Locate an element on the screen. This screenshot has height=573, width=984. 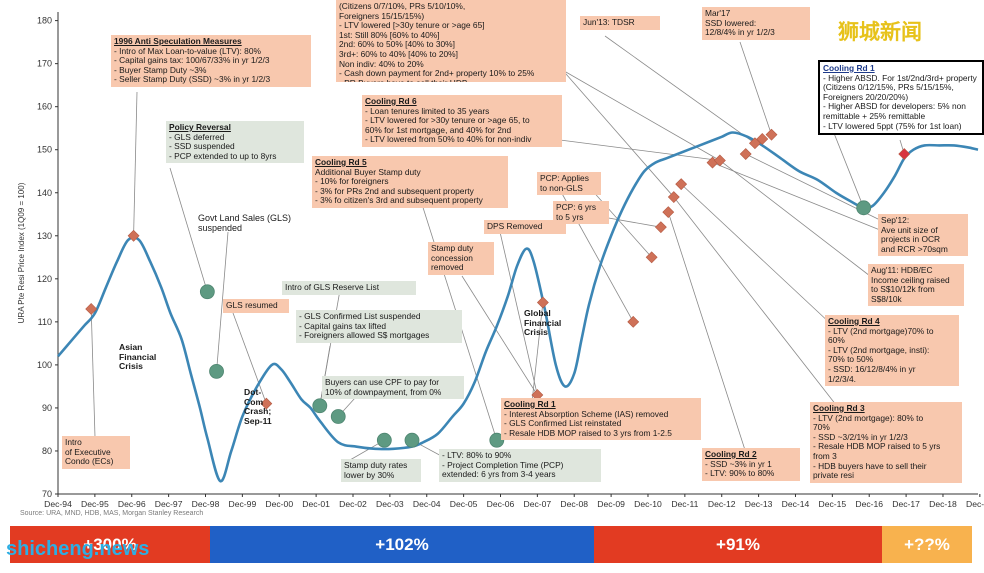
note-line: Non indiv: 40% to 20% is located at coordinates (381, 63).